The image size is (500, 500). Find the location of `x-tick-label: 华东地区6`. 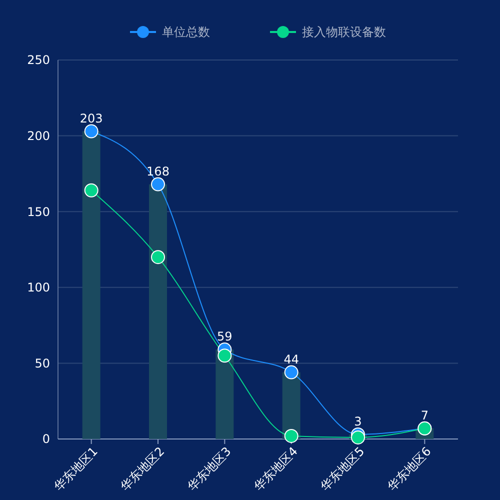

x-tick-label: 华东地区6 is located at coordinates (409, 469).